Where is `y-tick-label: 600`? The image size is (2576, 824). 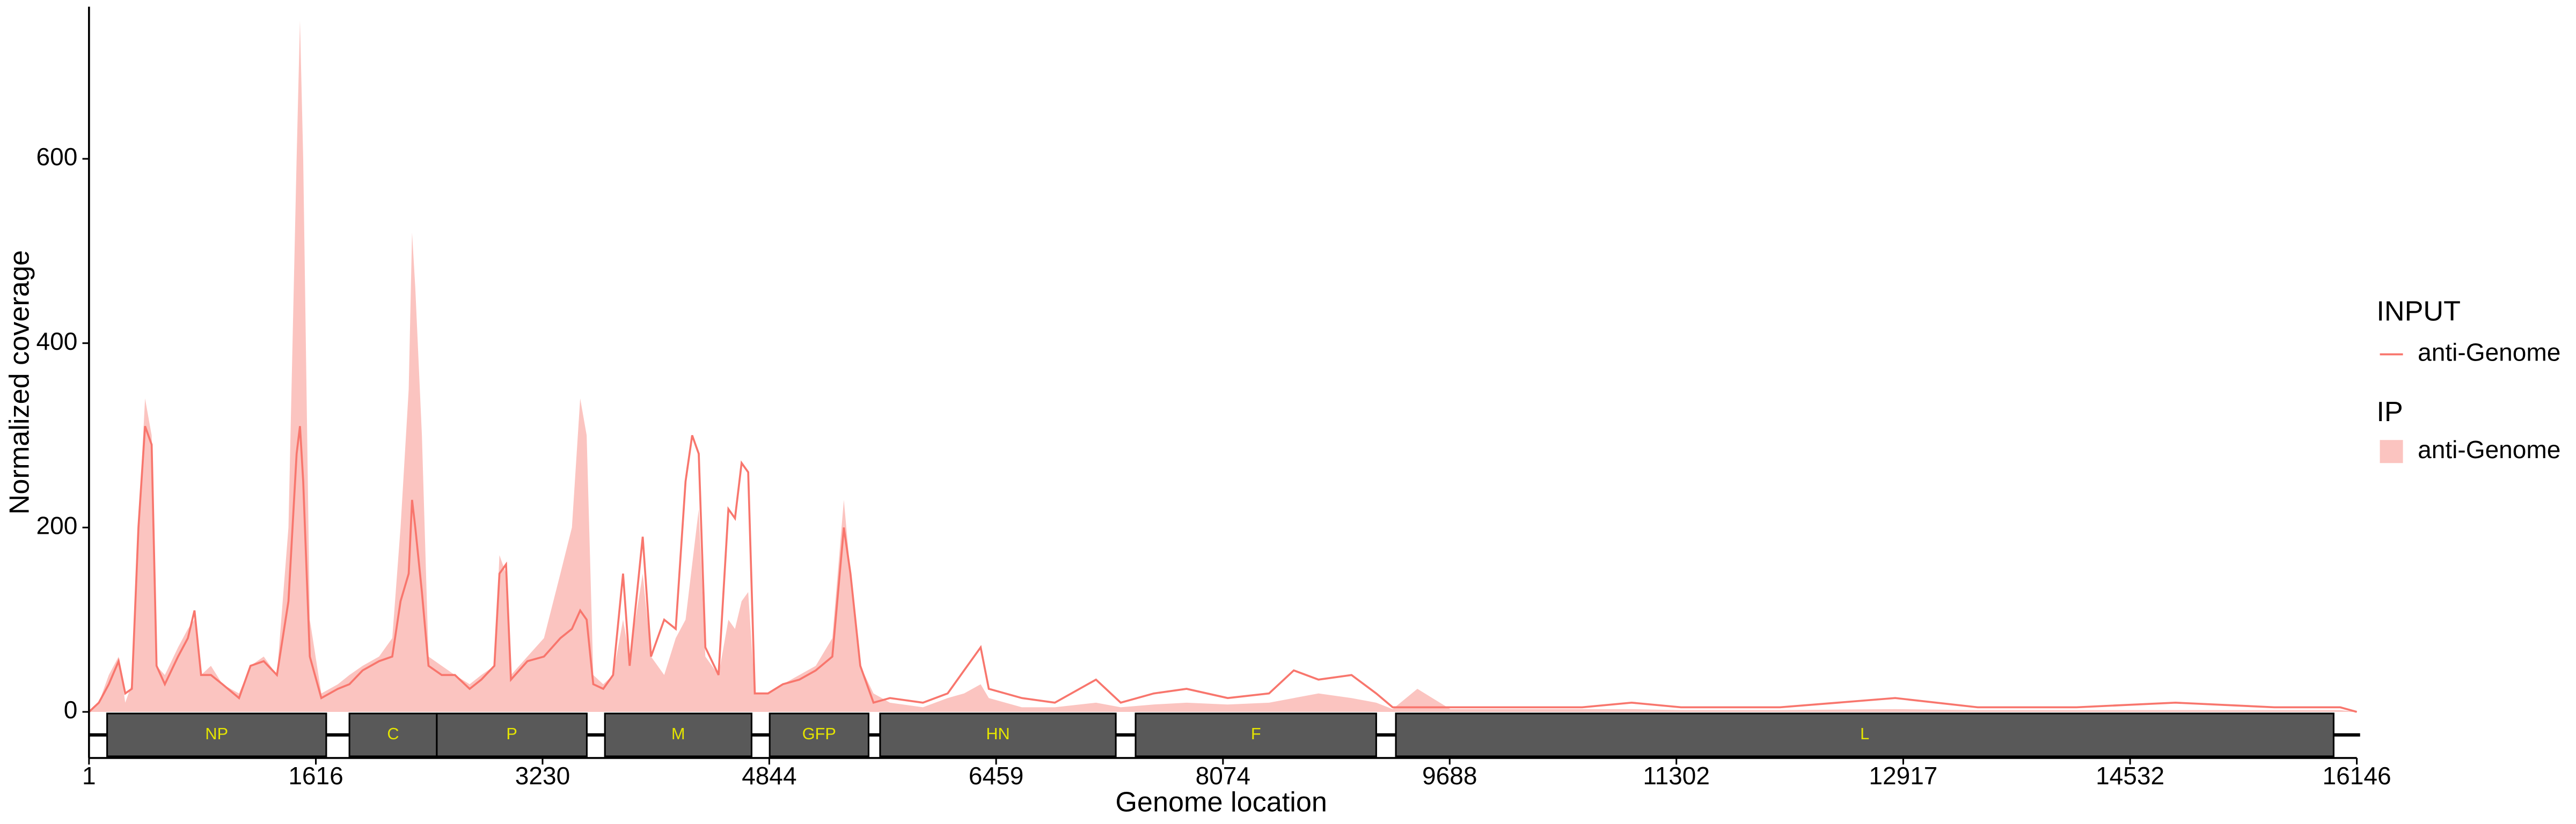 y-tick-label: 600 is located at coordinates (57, 157).